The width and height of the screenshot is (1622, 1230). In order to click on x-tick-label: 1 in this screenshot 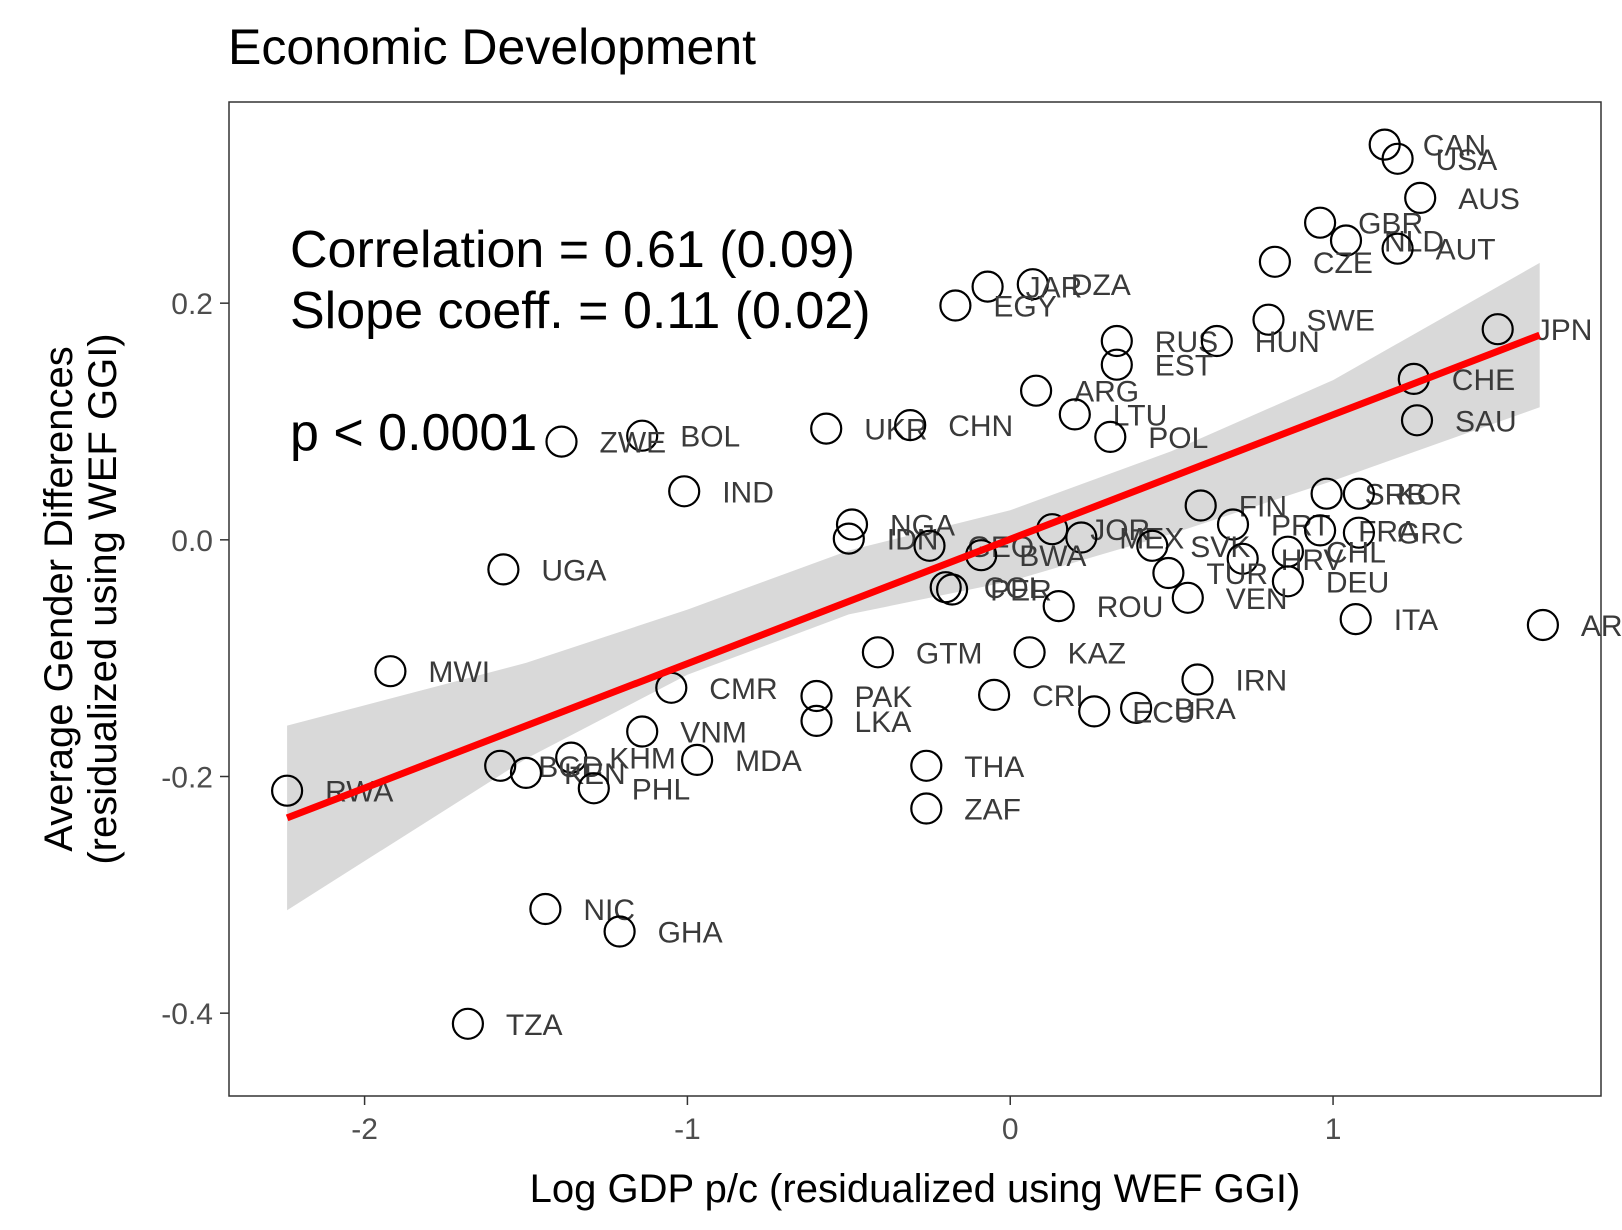, I will do `click(1333, 1129)`.